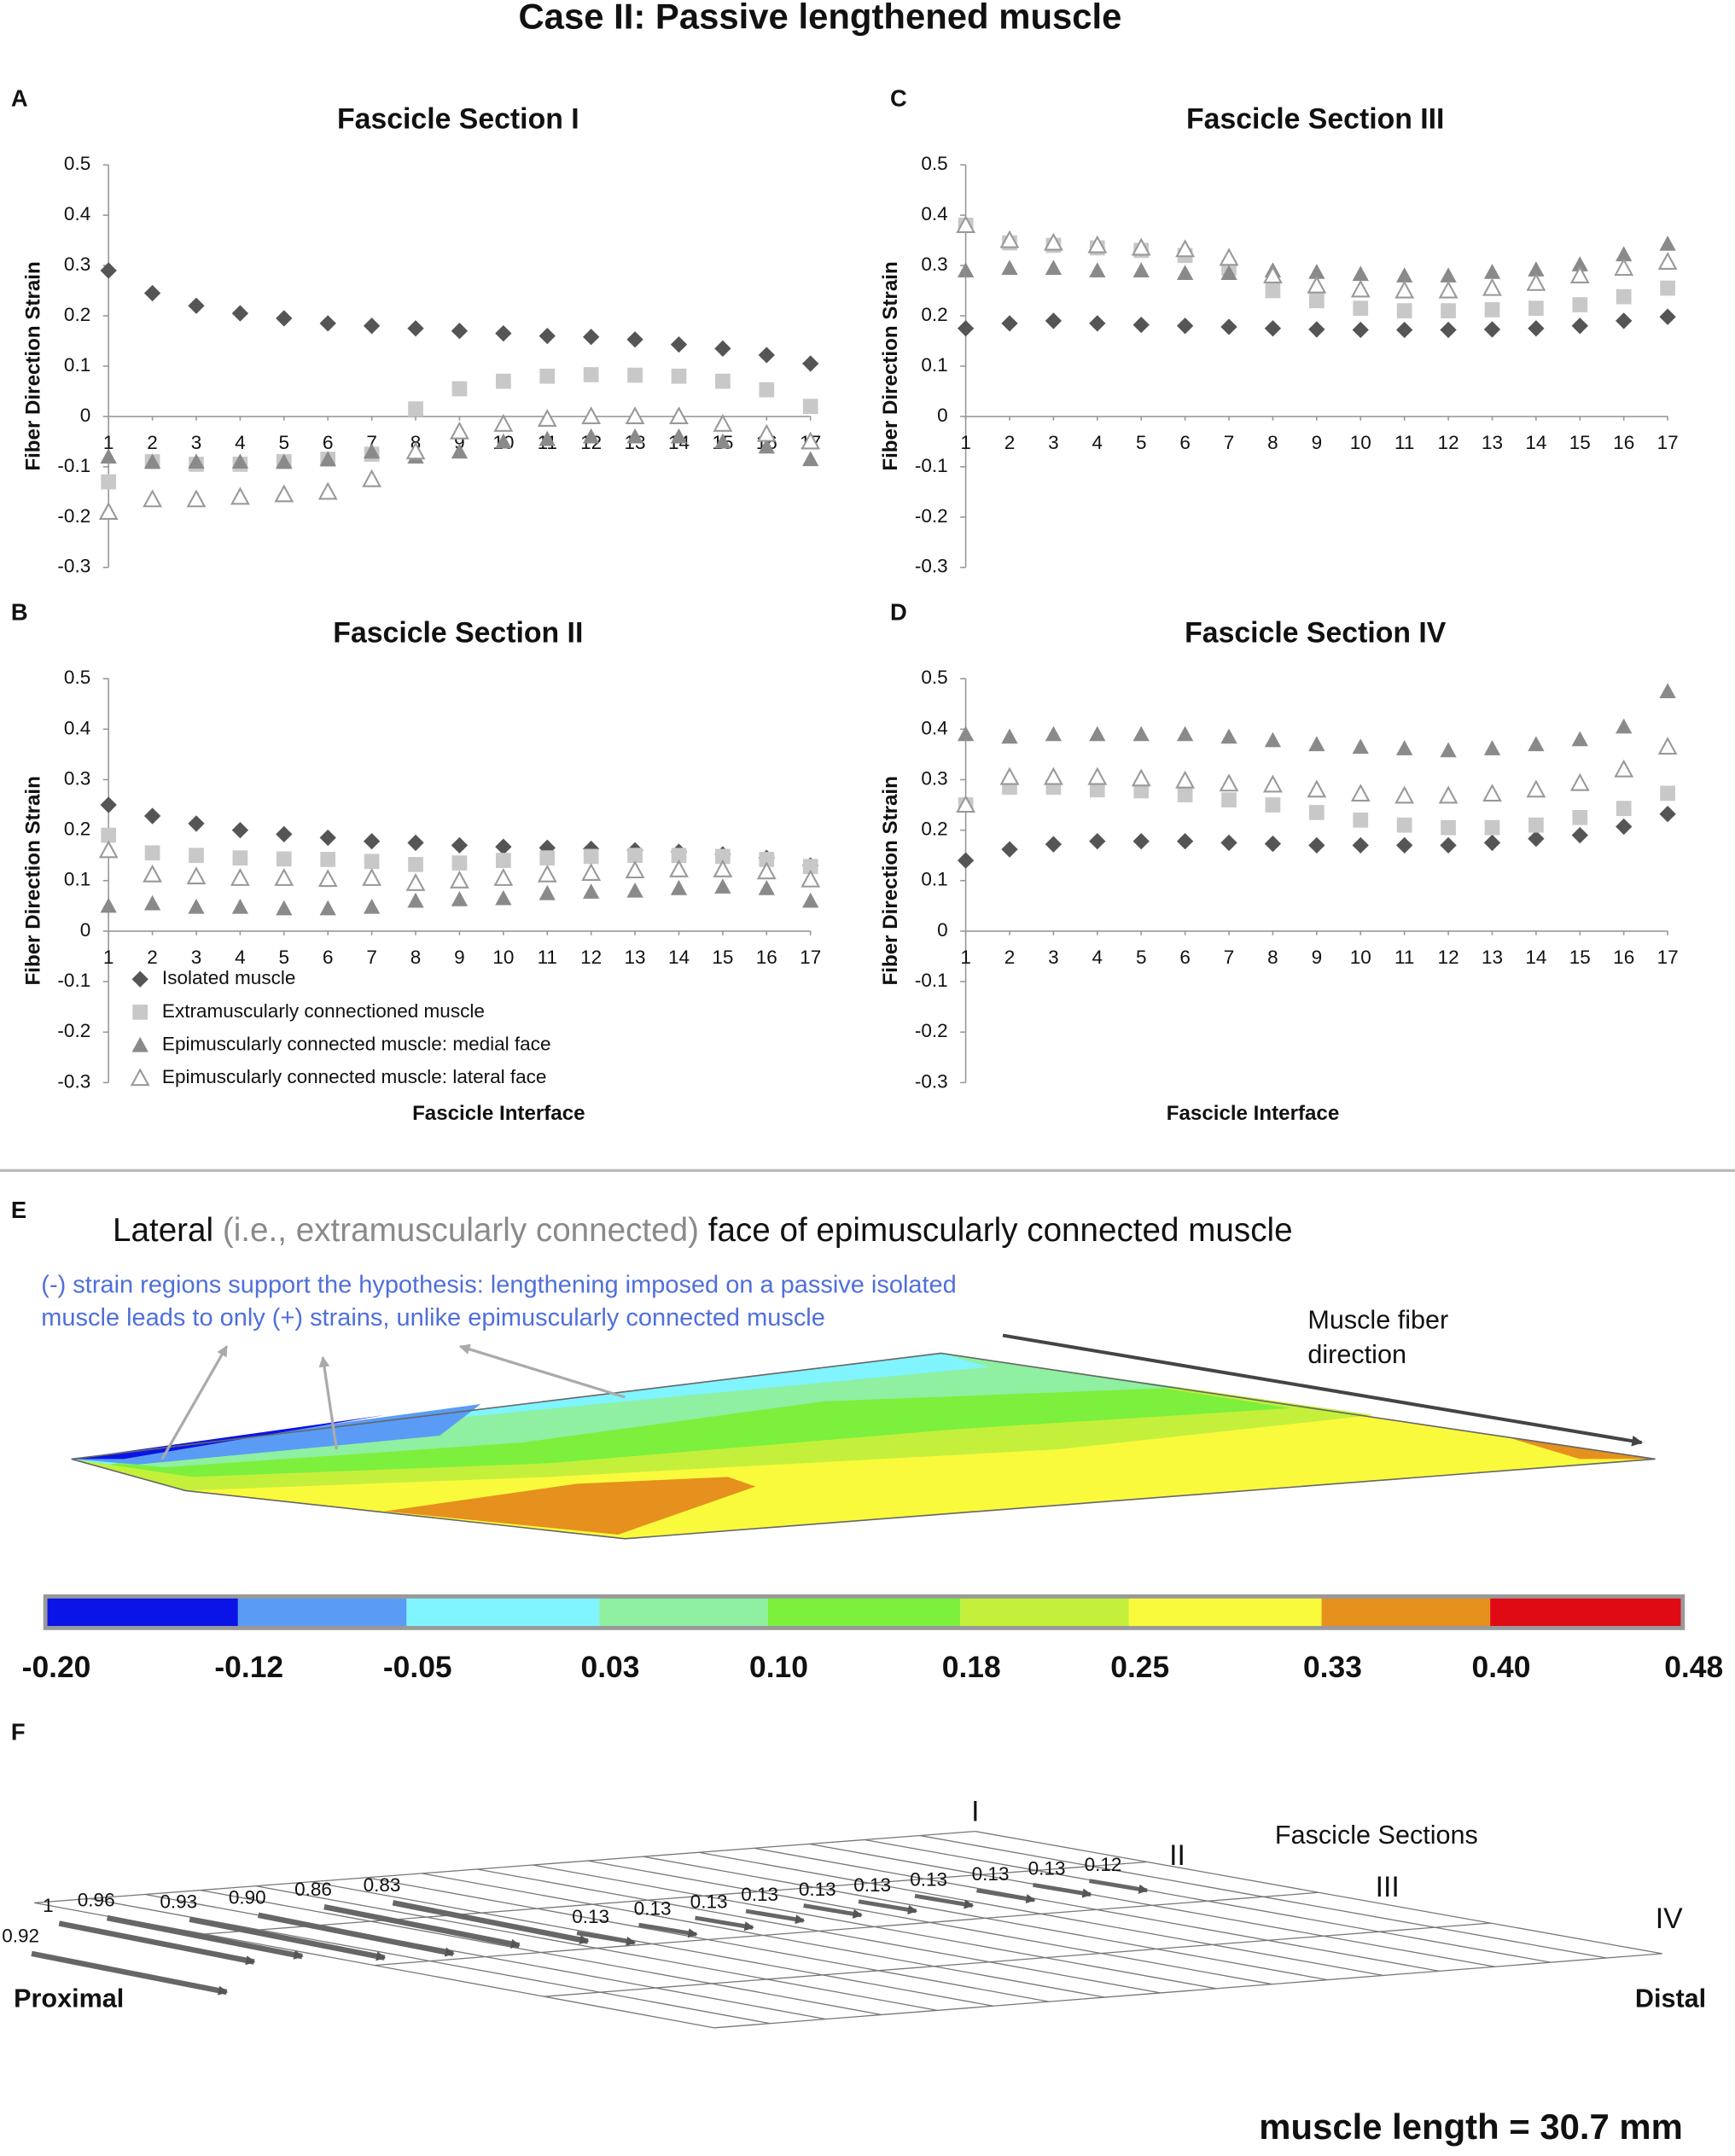  What do you see at coordinates (77, 264) in the screenshot?
I see `y-tick-label: 0.3` at bounding box center [77, 264].